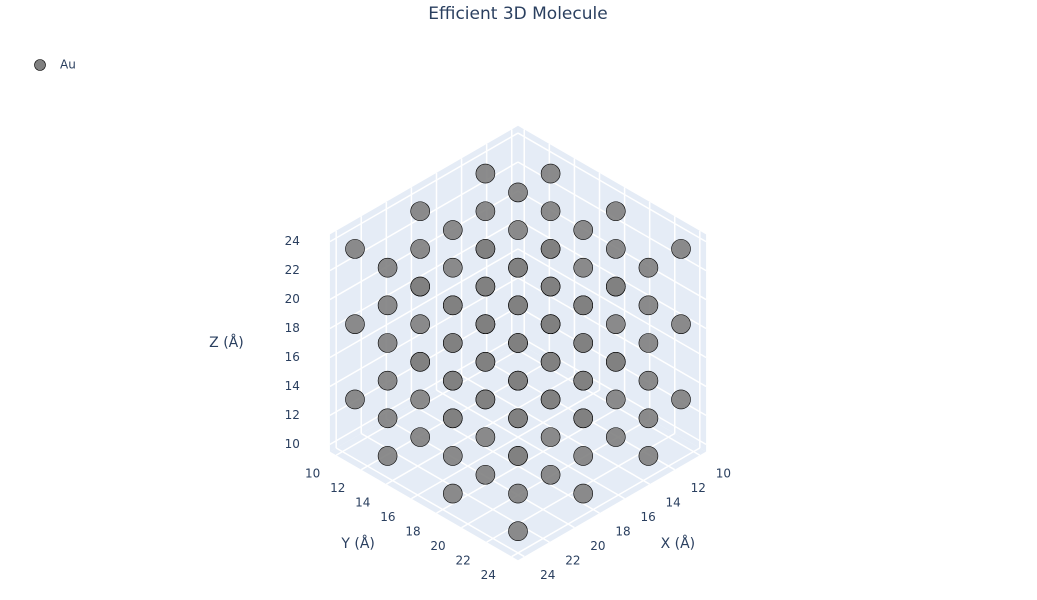  Describe the element at coordinates (362, 503) in the screenshot. I see `y-tick-label: 14` at that location.